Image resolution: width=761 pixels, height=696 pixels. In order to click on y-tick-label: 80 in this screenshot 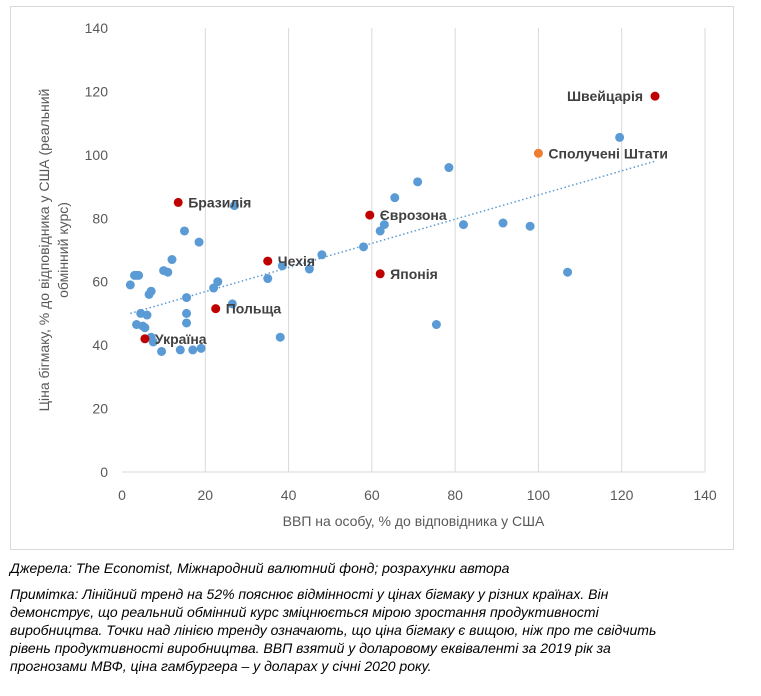, I will do `click(100, 218)`.